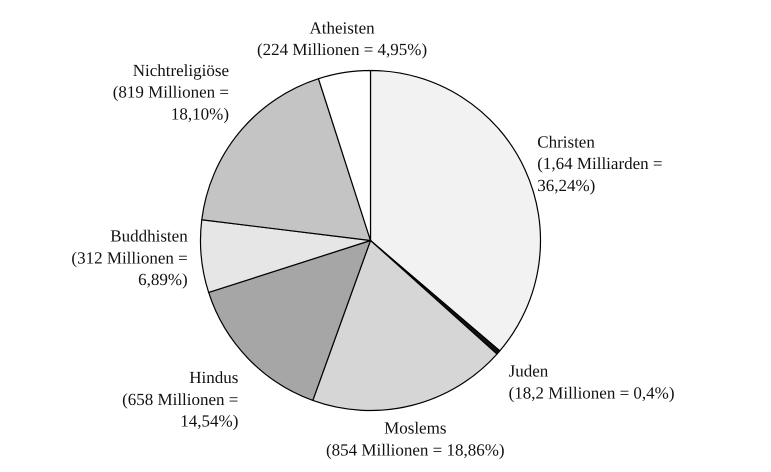  Describe the element at coordinates (415, 450) in the screenshot. I see `data-label: (854 Millionen = 18,86%)` at that location.